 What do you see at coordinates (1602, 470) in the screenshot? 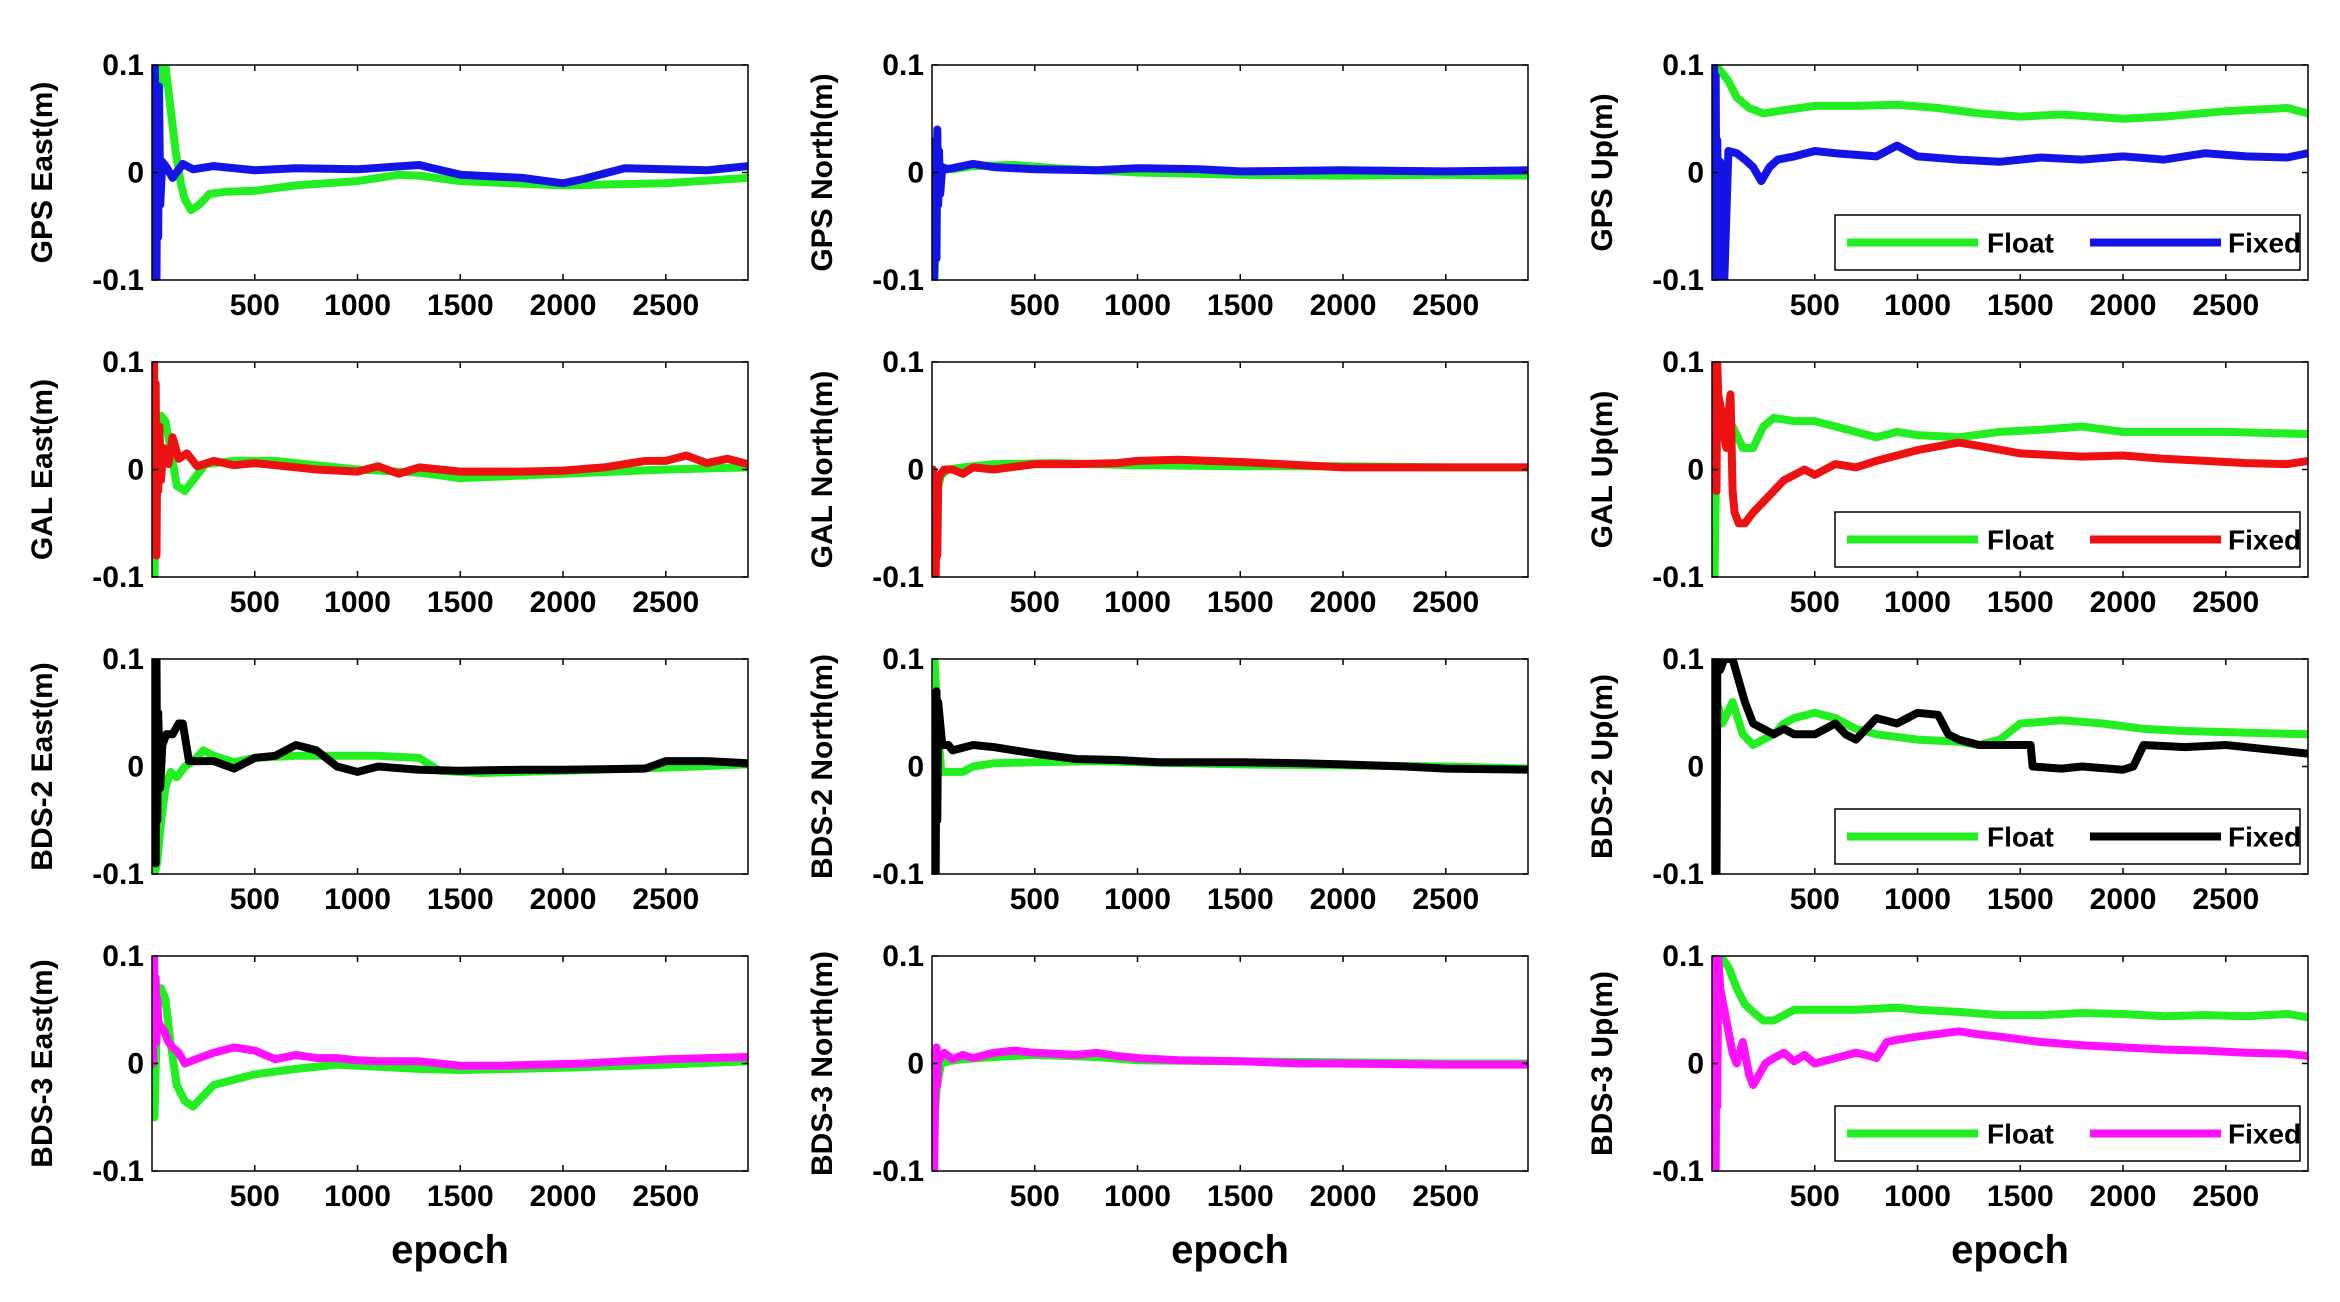
I see `y-axis-label: GAL Up(m)` at bounding box center [1602, 470].